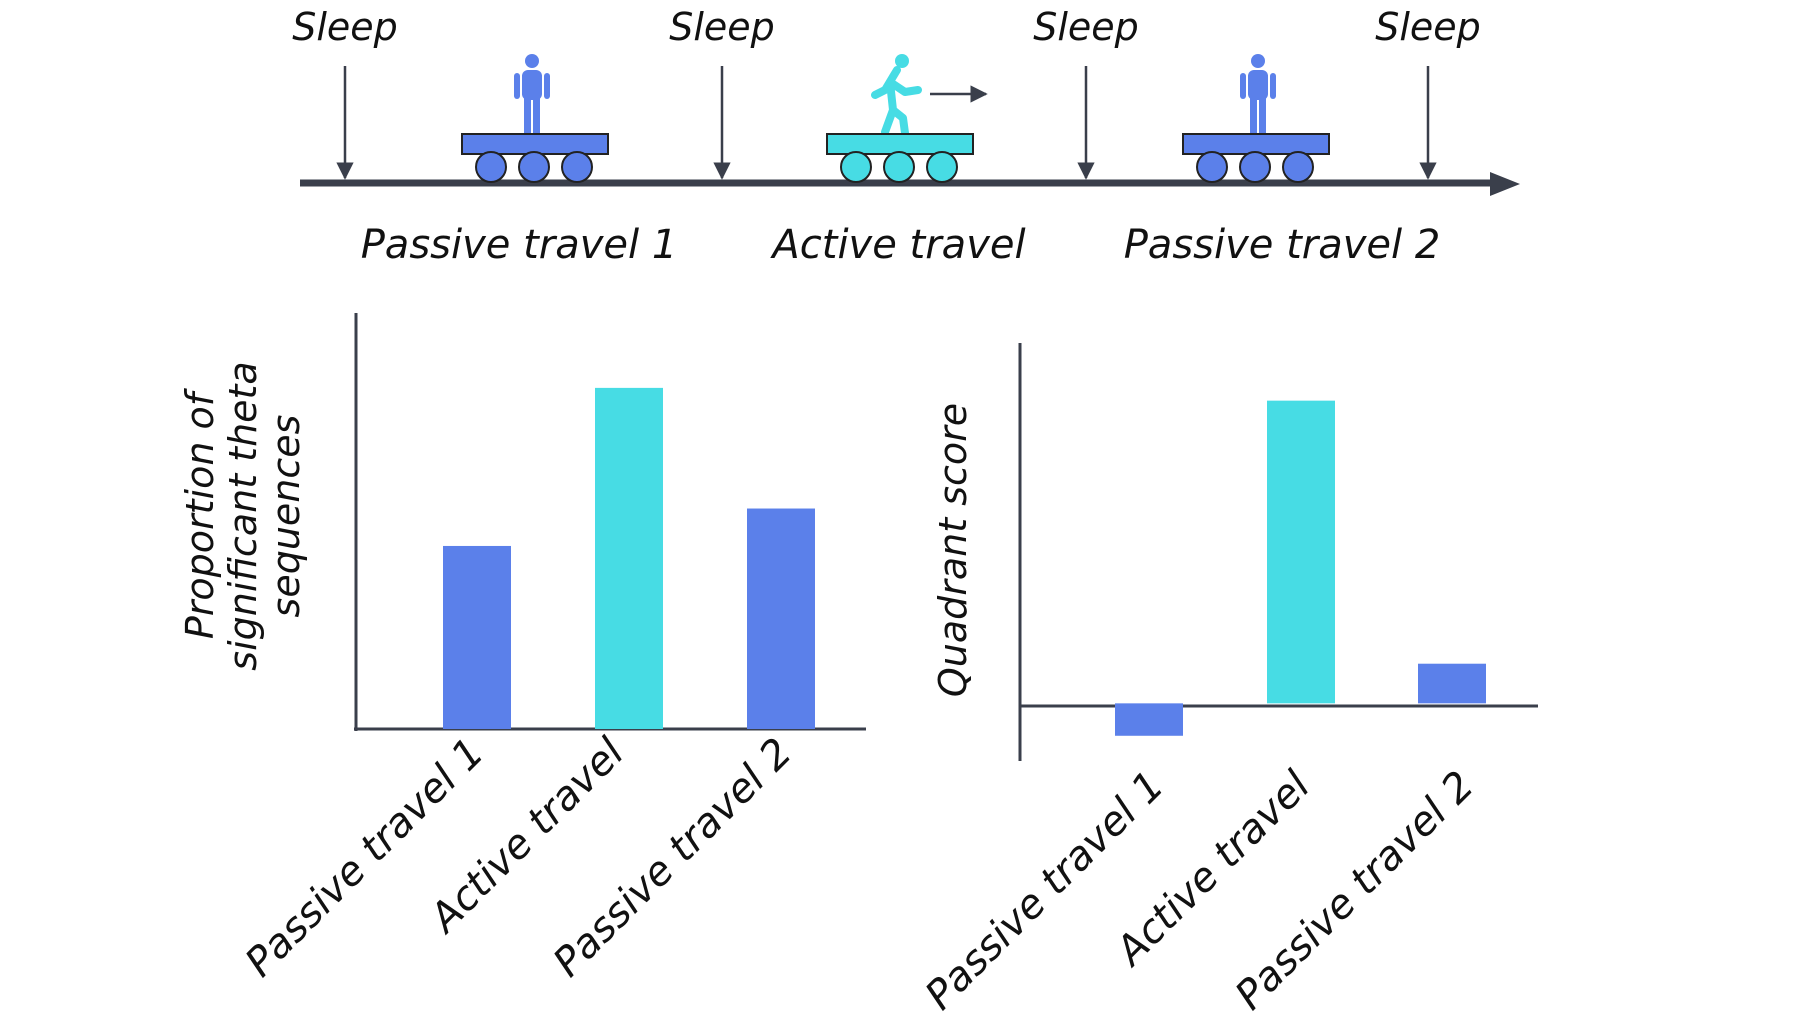 The image size is (1800, 1013). I want to click on active-cart-icon, so click(907, 118).